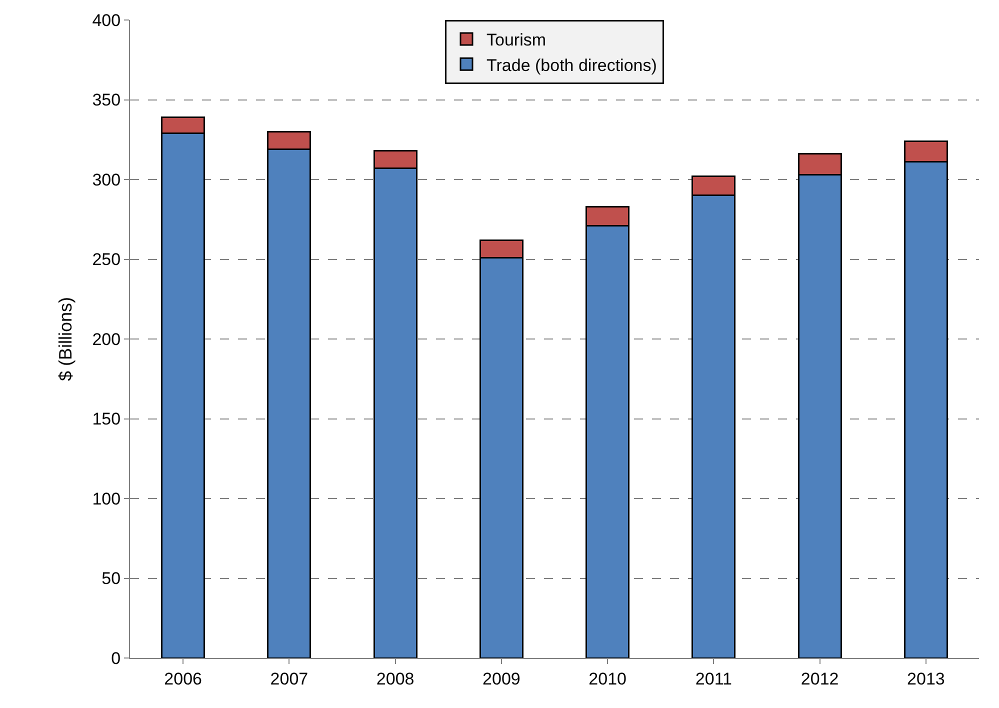 The image size is (999, 708). I want to click on x-tick-label: 2013, so click(926, 678).